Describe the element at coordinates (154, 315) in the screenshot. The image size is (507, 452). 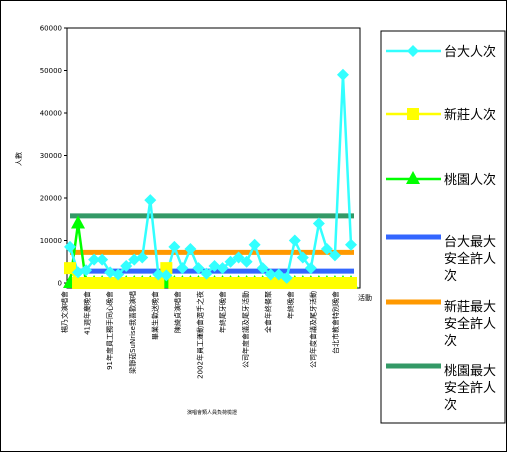
I see `x-tick-label: 畢業生歡送晚會` at that location.